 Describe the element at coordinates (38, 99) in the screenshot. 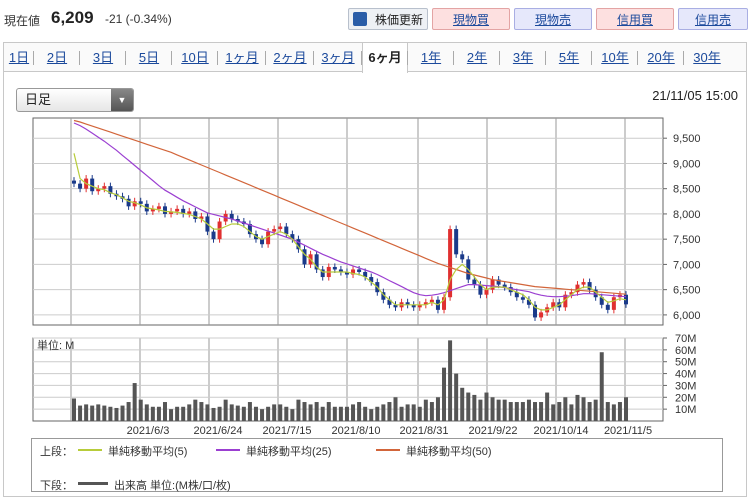

I see `candle-period-value: 日足` at that location.